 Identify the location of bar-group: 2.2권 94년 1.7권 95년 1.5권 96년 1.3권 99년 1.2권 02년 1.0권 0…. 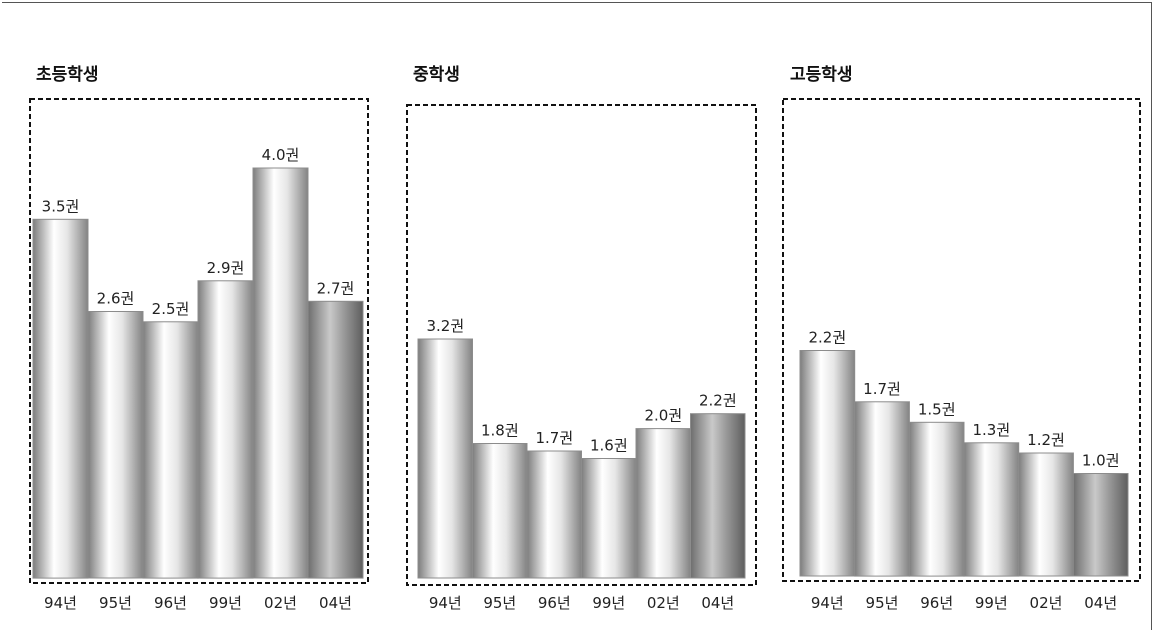
(964, 470).